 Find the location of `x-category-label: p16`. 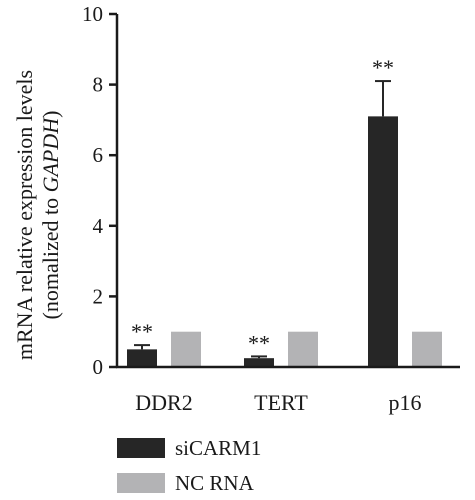

x-category-label: p16 is located at coordinates (405, 402).